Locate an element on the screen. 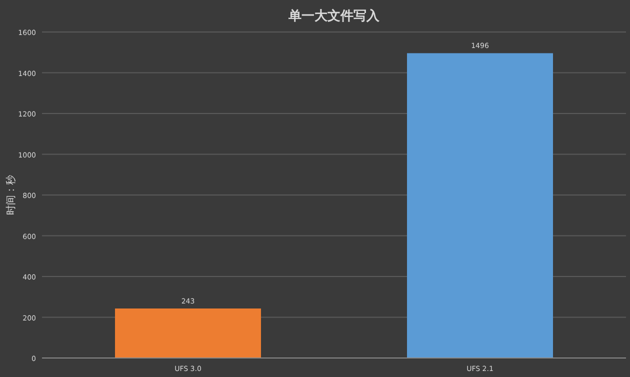 This screenshot has height=377, width=630. chart-title: 单一大文件写入 is located at coordinates (334, 16).